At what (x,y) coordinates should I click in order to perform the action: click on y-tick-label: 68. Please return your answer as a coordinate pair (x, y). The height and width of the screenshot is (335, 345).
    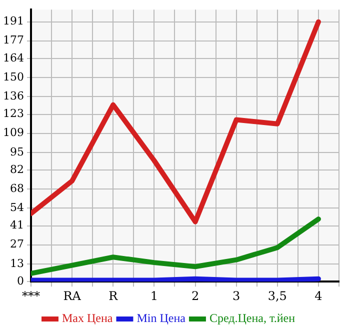
    Looking at the image, I should click on (17, 188).